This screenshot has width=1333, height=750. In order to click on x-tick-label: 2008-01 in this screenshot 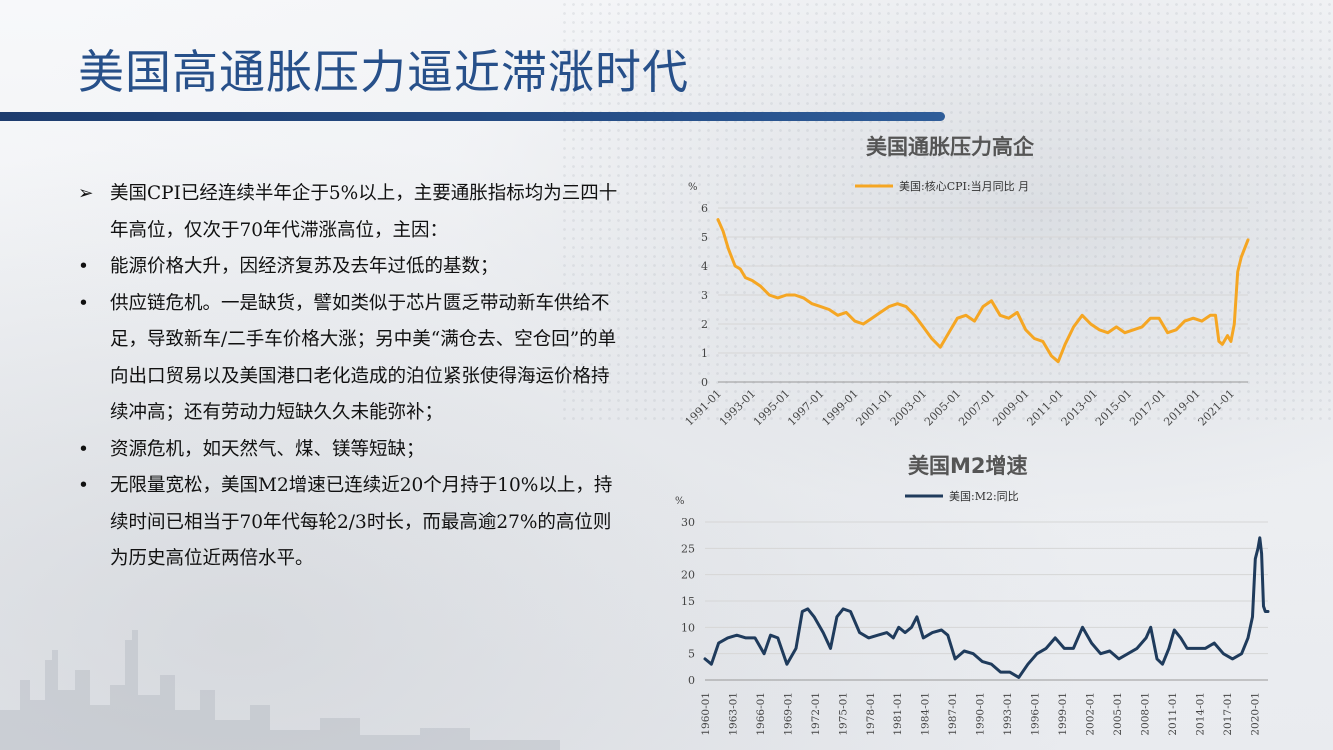, I will do `click(1145, 714)`.